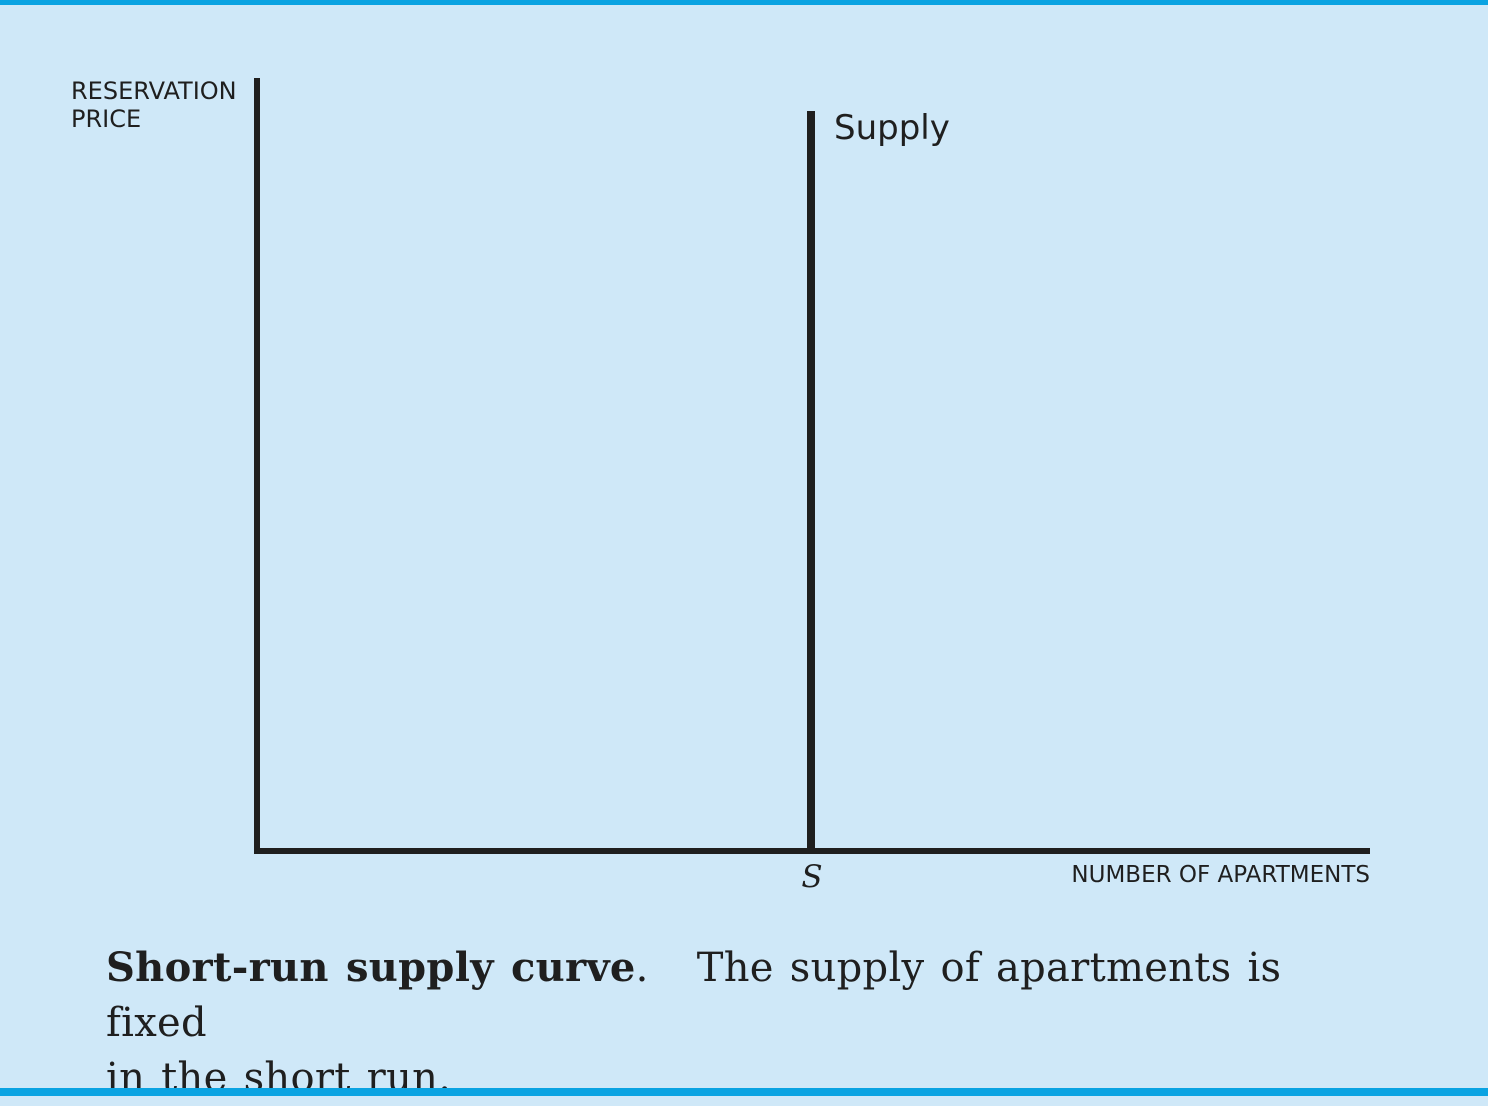  What do you see at coordinates (106, 119) in the screenshot?
I see `y-axis-label-line2: PRICE` at bounding box center [106, 119].